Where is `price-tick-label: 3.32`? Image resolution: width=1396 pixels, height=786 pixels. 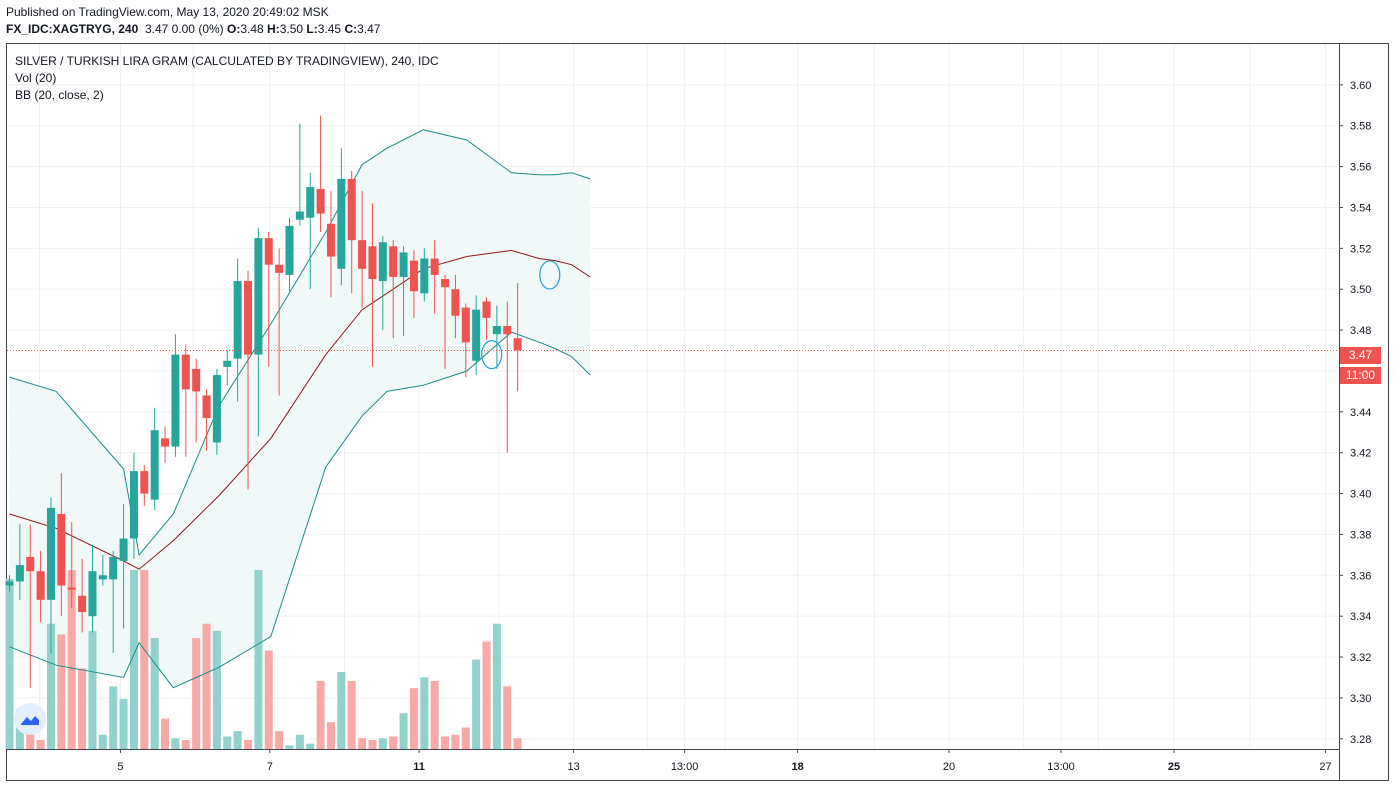
price-tick-label: 3.32 is located at coordinates (1360, 658).